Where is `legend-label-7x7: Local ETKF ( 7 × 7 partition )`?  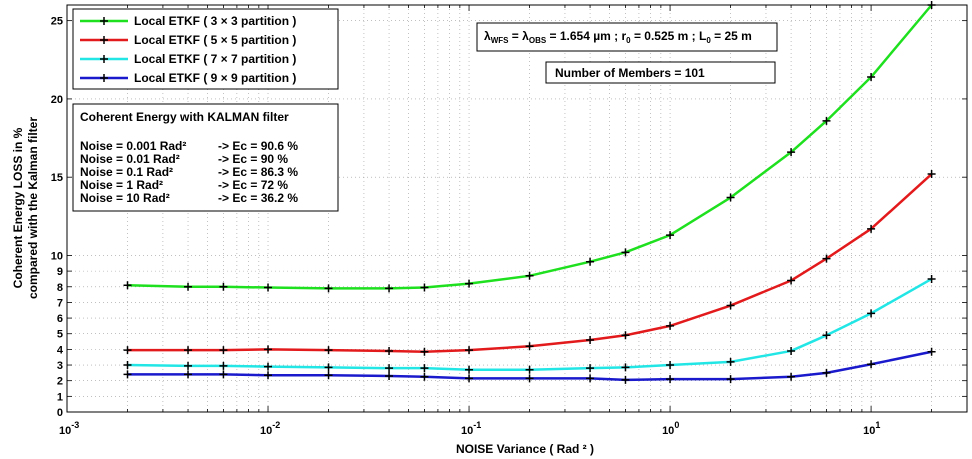
legend-label-7x7: Local ETKF ( 7 × 7 partition ) is located at coordinates (215, 59).